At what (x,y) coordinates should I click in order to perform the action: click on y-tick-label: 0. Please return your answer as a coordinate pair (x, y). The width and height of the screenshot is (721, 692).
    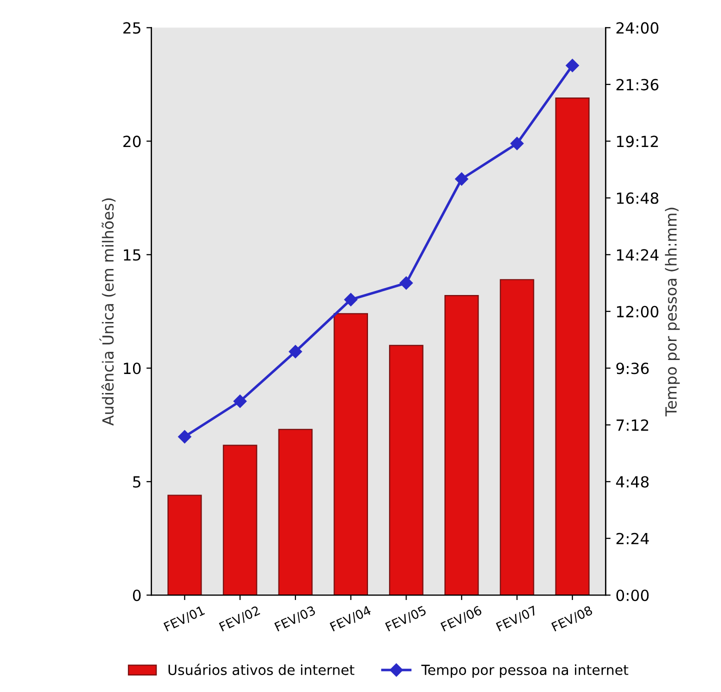
    Looking at the image, I should click on (136, 596).